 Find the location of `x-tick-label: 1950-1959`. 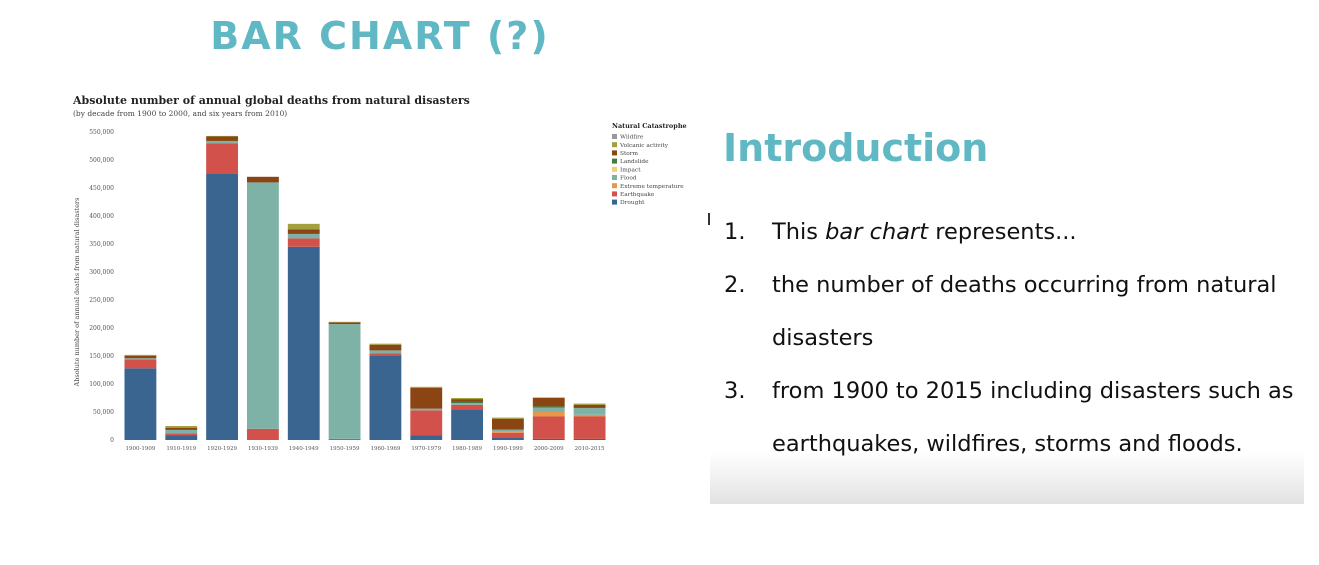

x-tick-label: 1950-1959 is located at coordinates (345, 449).